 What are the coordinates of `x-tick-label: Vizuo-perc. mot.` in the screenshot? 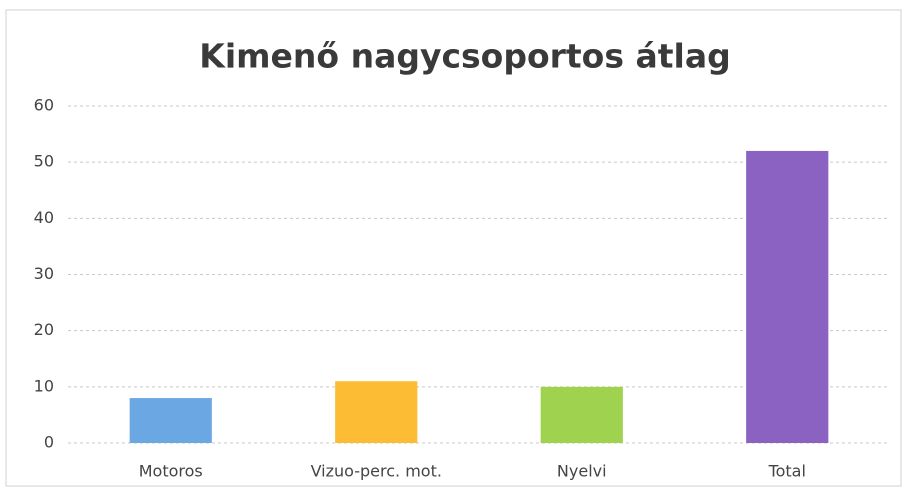 It's located at (376, 471).